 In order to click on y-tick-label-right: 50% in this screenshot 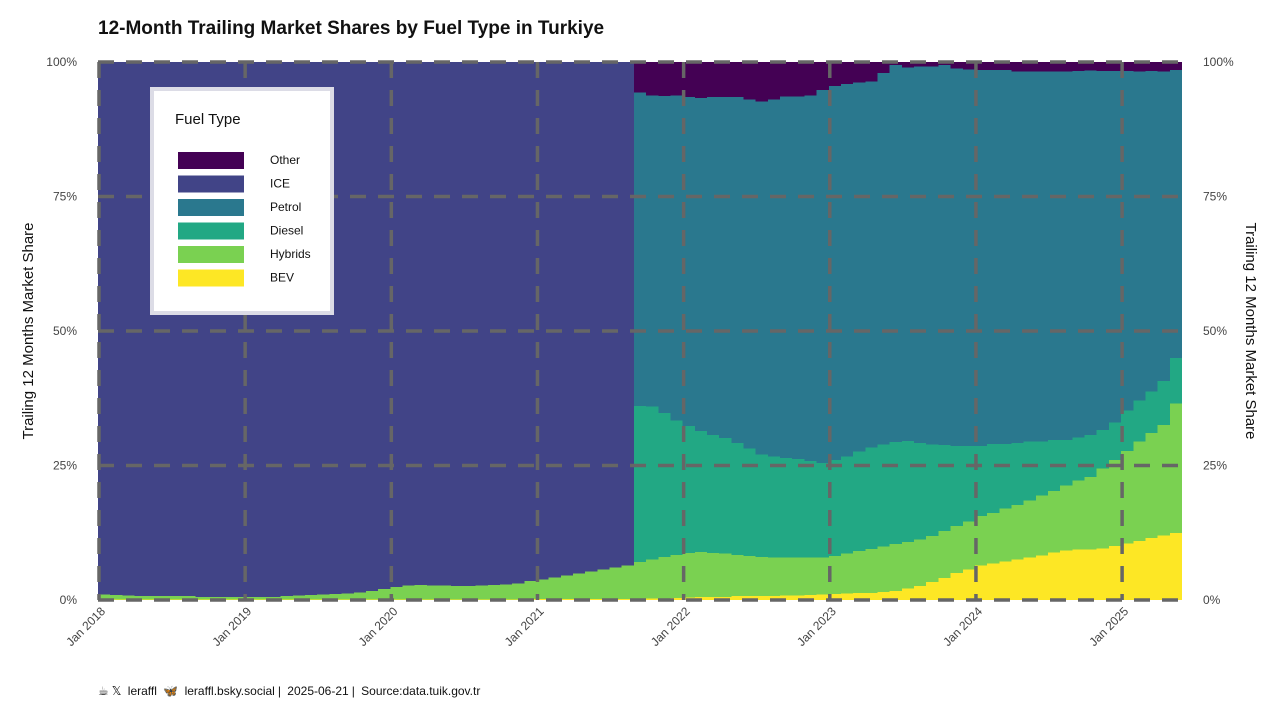, I will do `click(1215, 331)`.